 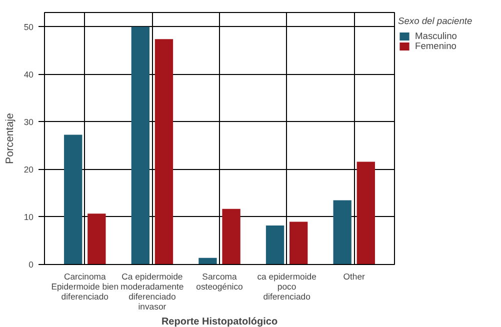 I want to click on y-tick-label: 20, so click(x=29, y=169).